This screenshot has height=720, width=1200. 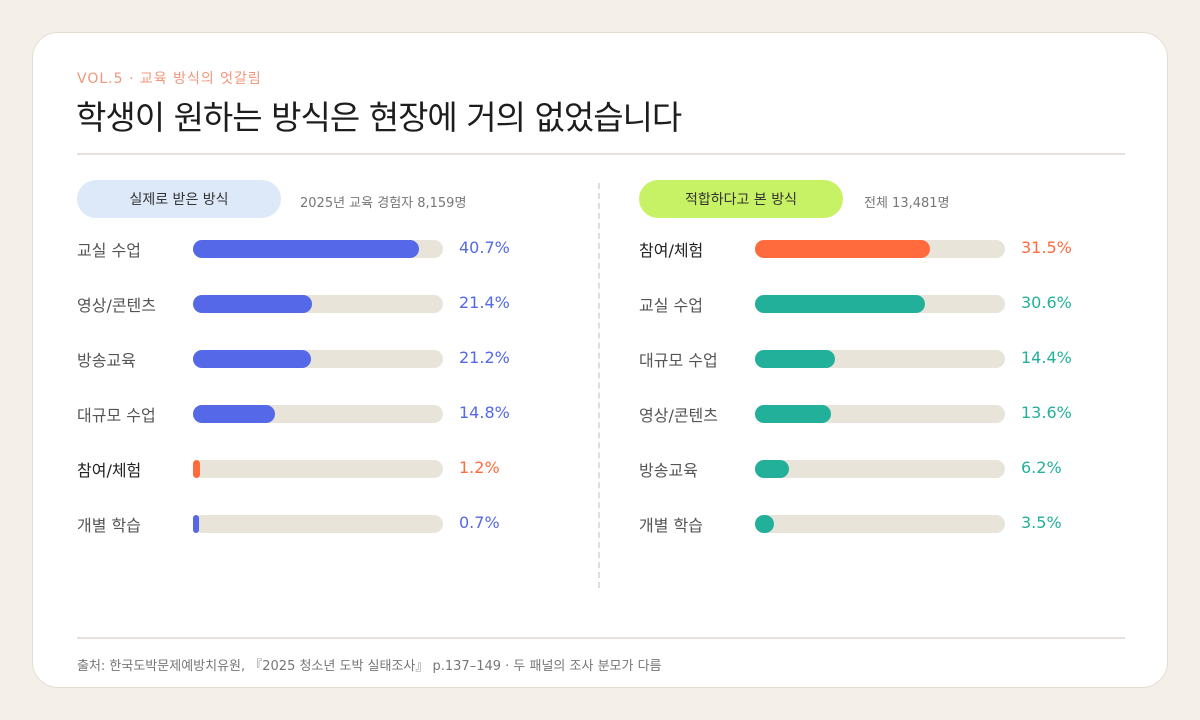 What do you see at coordinates (383, 203) in the screenshot?
I see `left-panel-subtitle: 2025년 교육 경험자 8,159명` at bounding box center [383, 203].